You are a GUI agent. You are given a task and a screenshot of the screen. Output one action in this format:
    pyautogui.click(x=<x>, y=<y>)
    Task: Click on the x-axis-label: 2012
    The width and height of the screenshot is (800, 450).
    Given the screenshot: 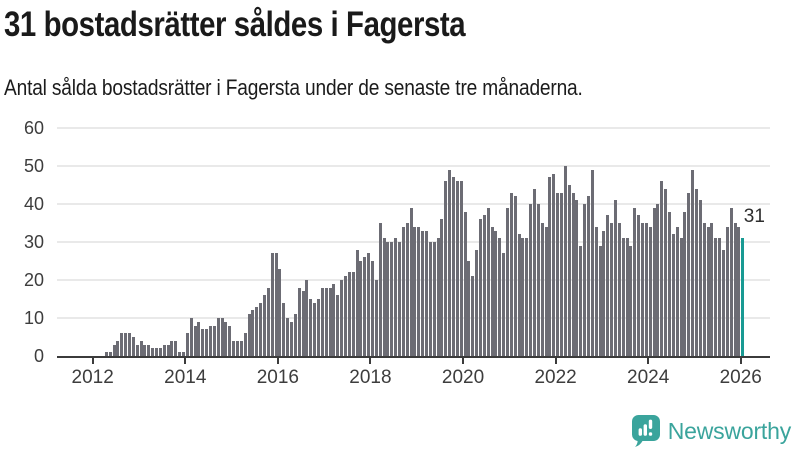 What is the action you would take?
    pyautogui.click(x=92, y=377)
    